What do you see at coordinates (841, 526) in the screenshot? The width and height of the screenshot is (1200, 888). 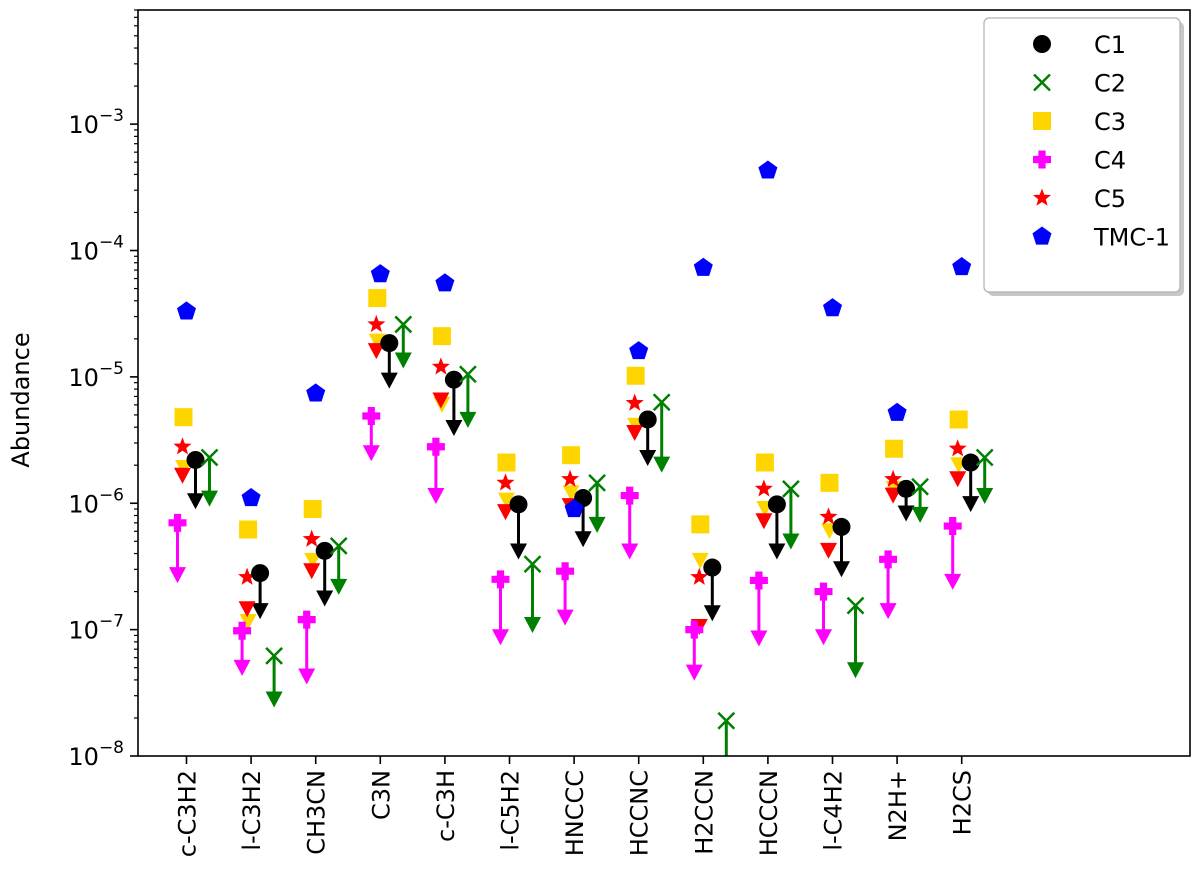 I see `point-c1-lc4h2` at bounding box center [841, 526].